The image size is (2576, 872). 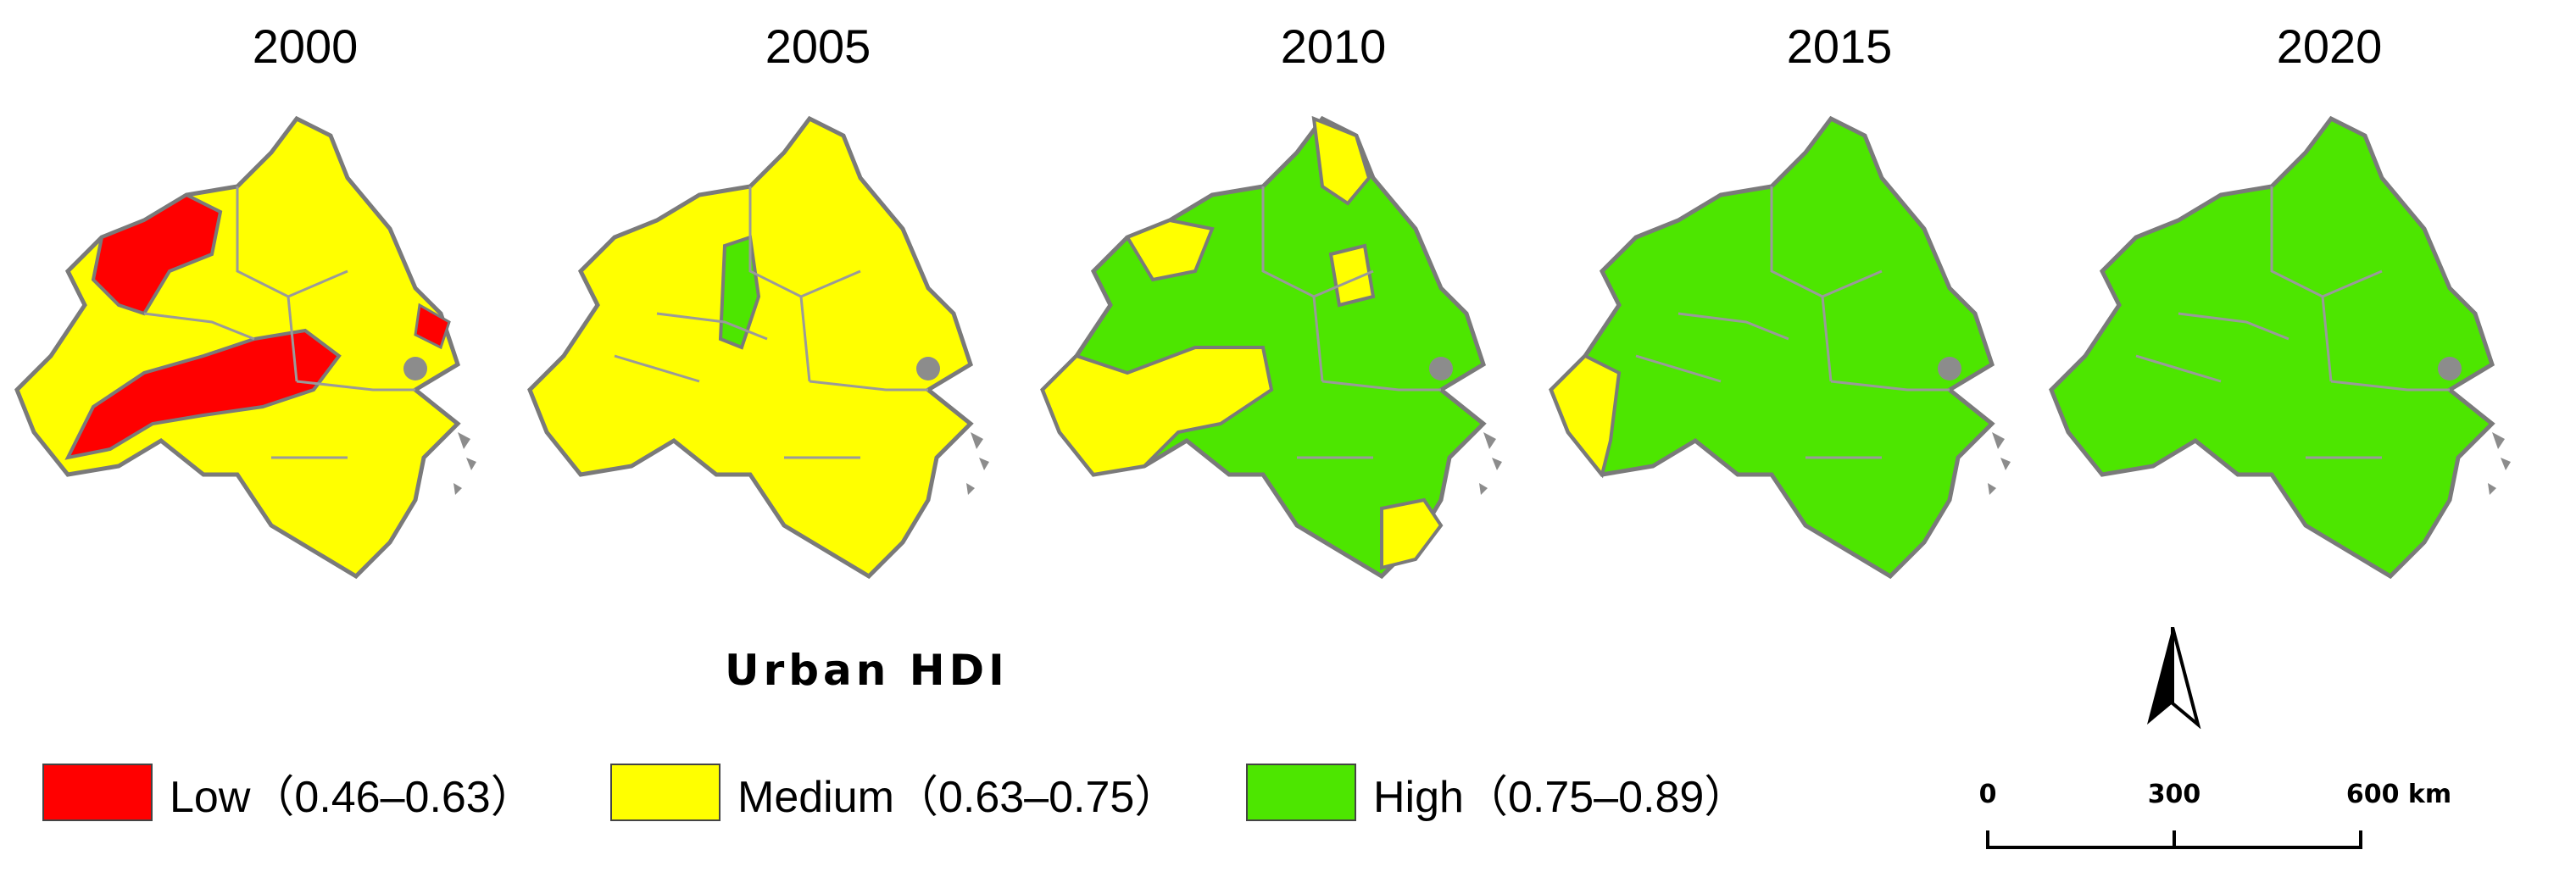 What do you see at coordinates (2204, 822) in the screenshot?
I see `scale-bar: 0 300 600 km` at bounding box center [2204, 822].